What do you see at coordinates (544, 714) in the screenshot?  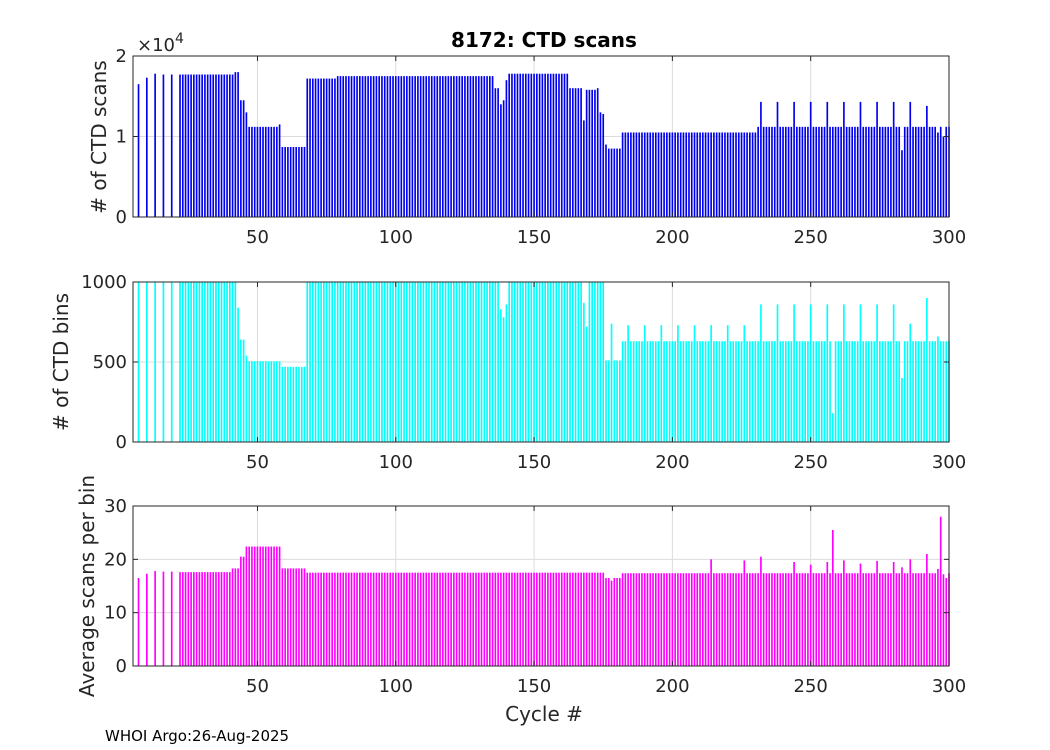 I see `x-axis-label: Cycle #` at bounding box center [544, 714].